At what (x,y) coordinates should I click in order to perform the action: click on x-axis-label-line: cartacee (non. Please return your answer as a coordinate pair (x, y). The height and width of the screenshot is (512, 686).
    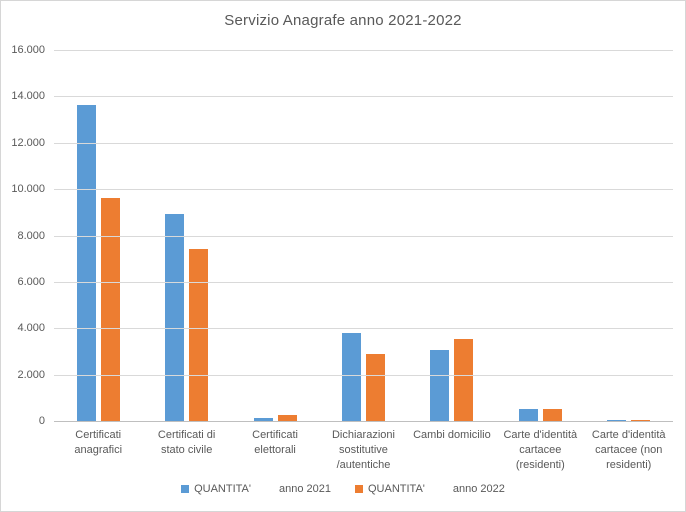
    Looking at the image, I should click on (629, 450).